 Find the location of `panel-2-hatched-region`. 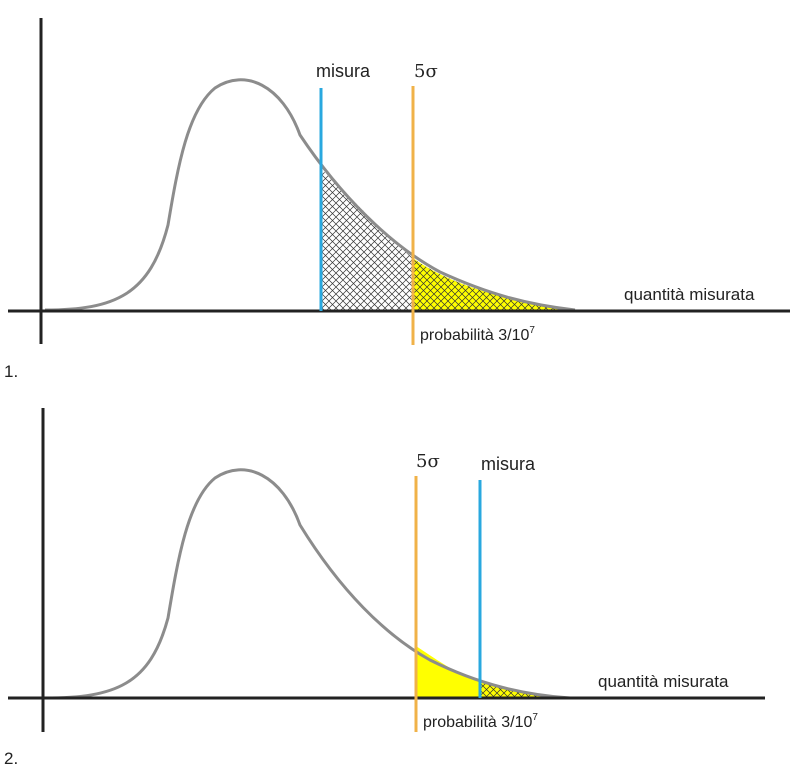

panel-2-hatched-region is located at coordinates (520, 689).